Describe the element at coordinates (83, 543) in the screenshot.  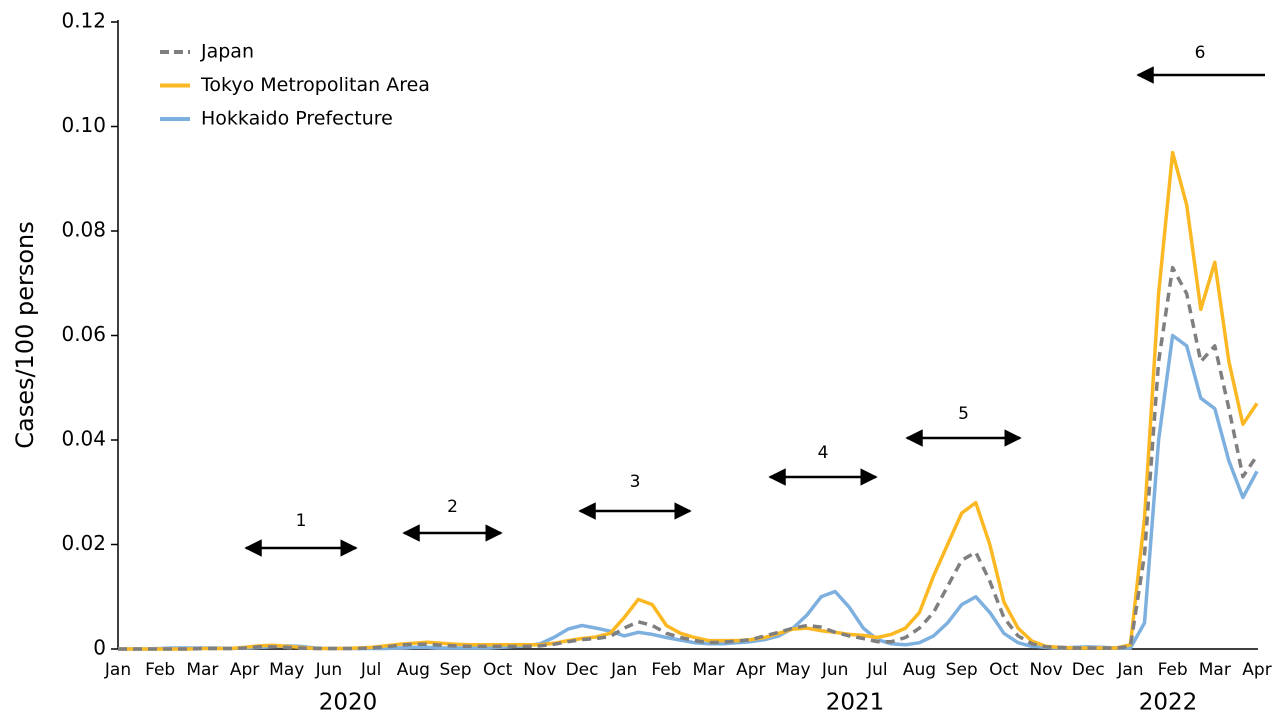
I see `y-tick-label: 0.02` at that location.